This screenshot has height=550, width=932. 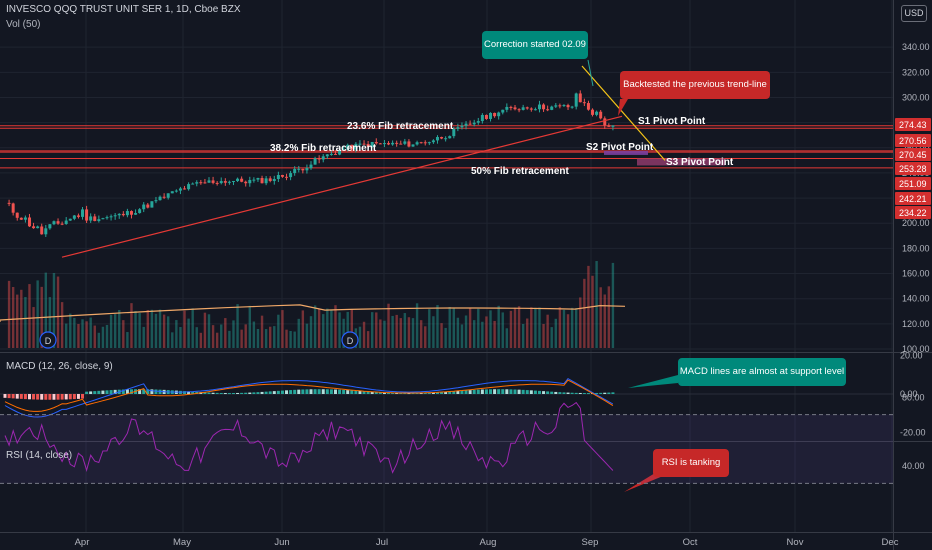 What do you see at coordinates (916, 223) in the screenshot?
I see `price-tick-label: 200.00` at bounding box center [916, 223].